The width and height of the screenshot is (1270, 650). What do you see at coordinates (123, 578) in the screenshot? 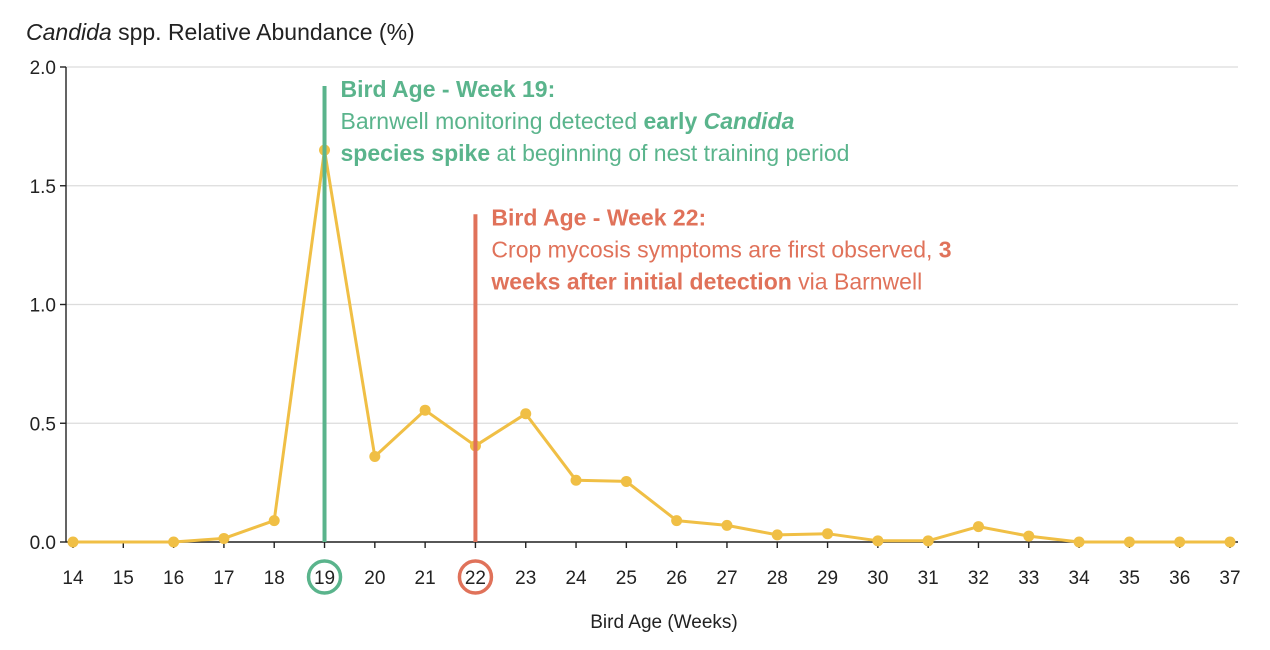
I see `x-tick-label: 15` at bounding box center [123, 578].